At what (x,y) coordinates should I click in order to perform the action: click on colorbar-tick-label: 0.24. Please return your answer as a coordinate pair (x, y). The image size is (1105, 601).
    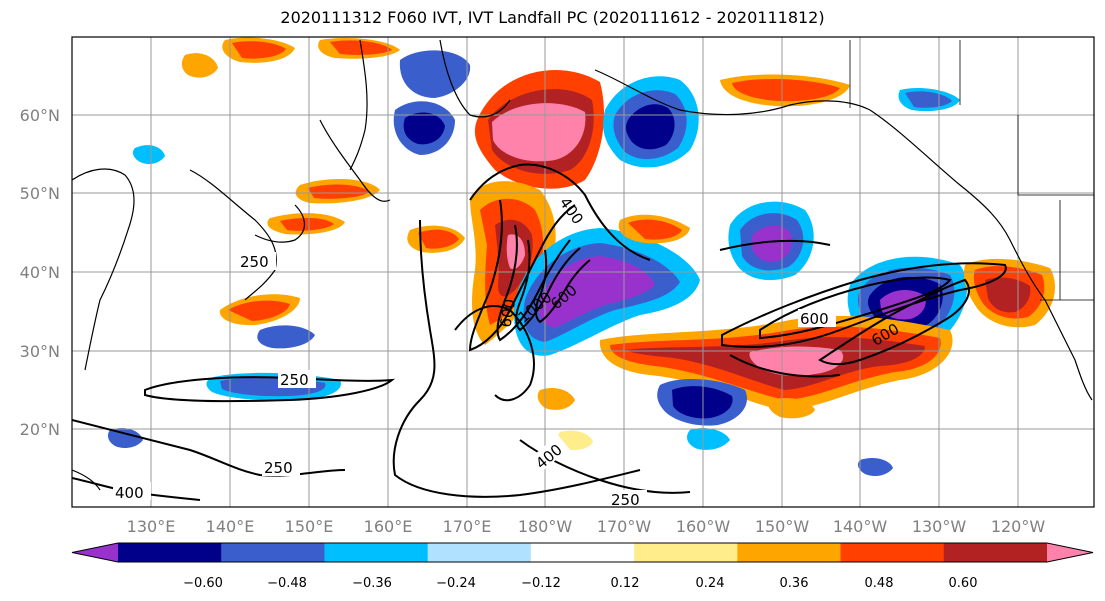
    Looking at the image, I should click on (710, 583).